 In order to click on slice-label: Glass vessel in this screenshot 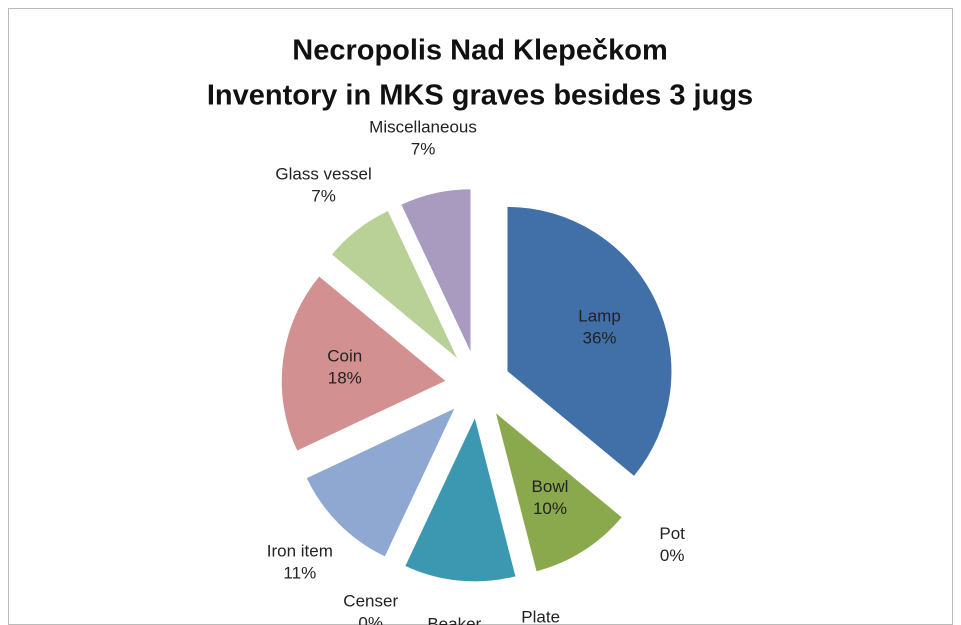, I will do `click(323, 173)`.